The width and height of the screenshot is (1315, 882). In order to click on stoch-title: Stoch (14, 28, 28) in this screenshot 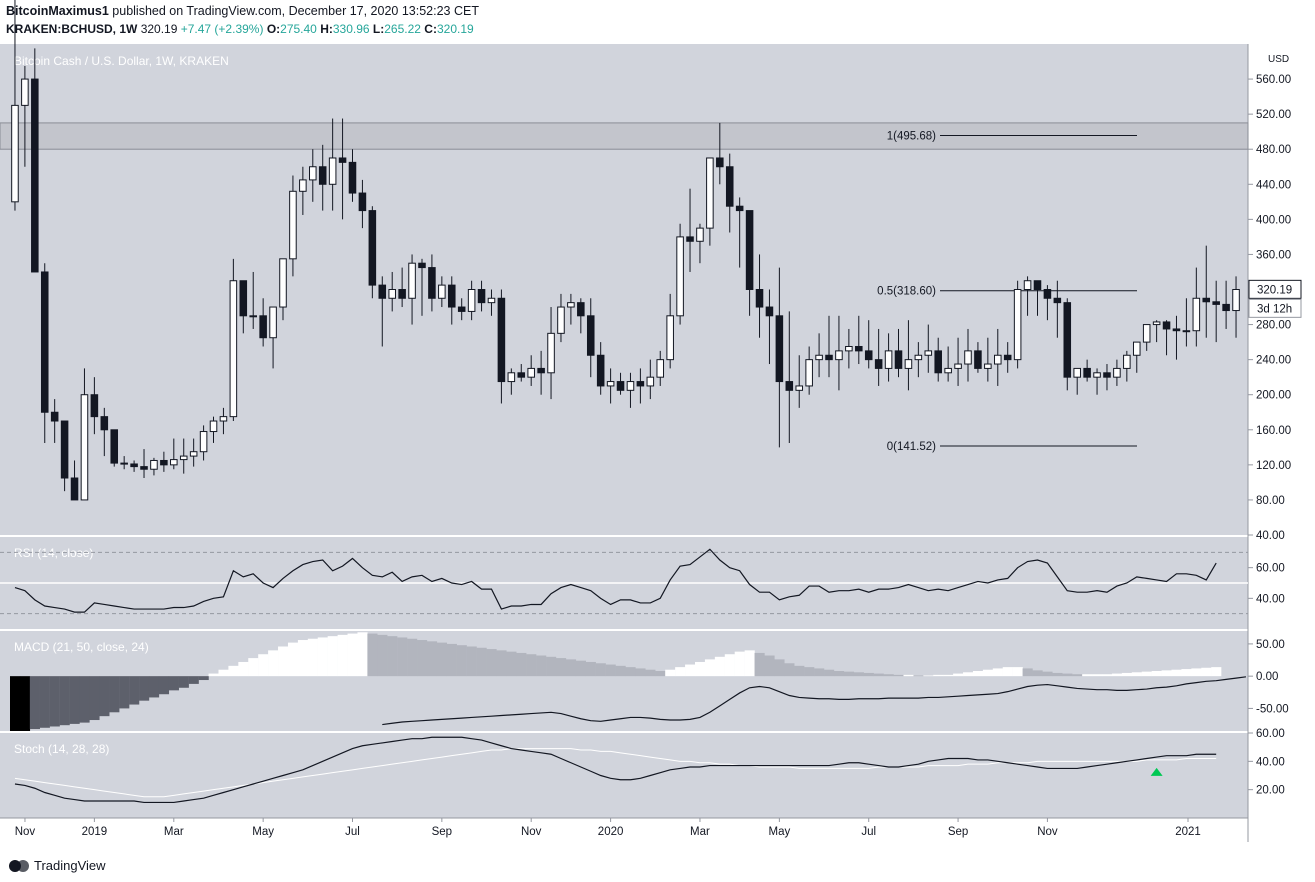, I will do `click(61, 749)`.